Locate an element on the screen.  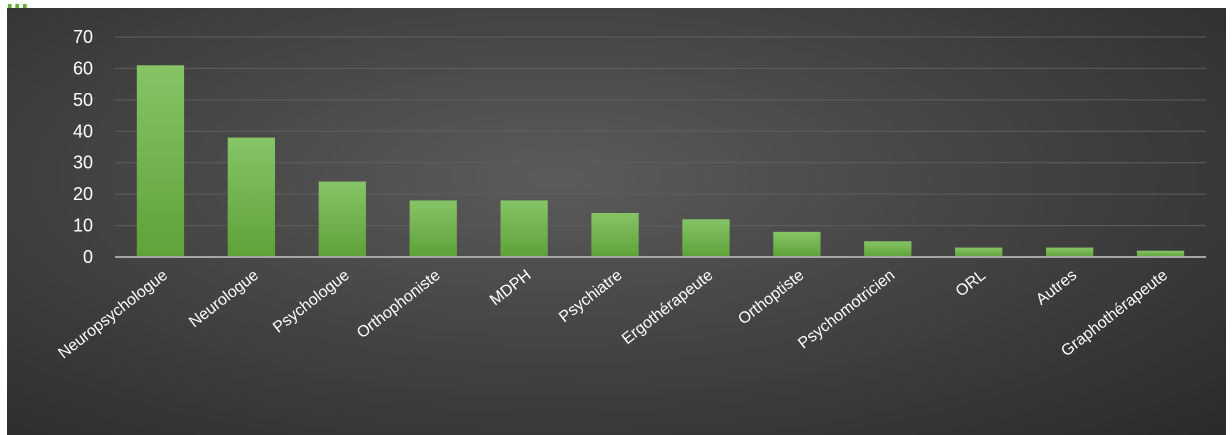
y-tick-label: 30 is located at coordinates (83, 163).